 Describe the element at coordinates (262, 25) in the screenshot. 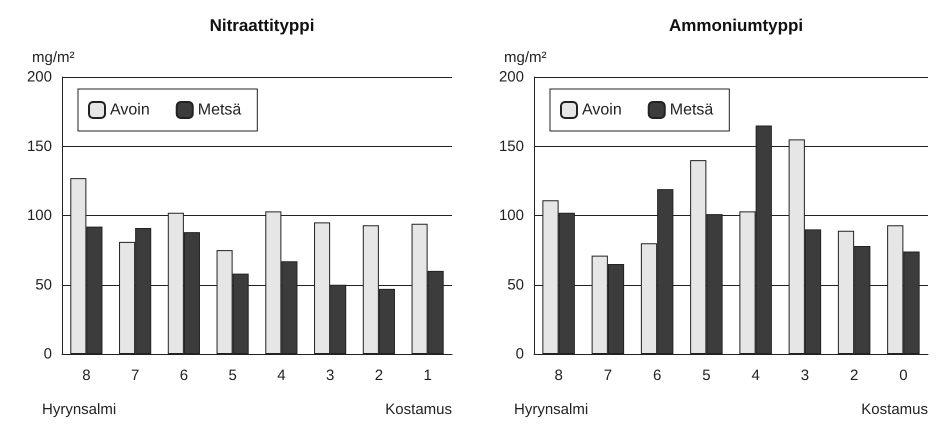

I see `chart-title: Nitraattityppi` at that location.